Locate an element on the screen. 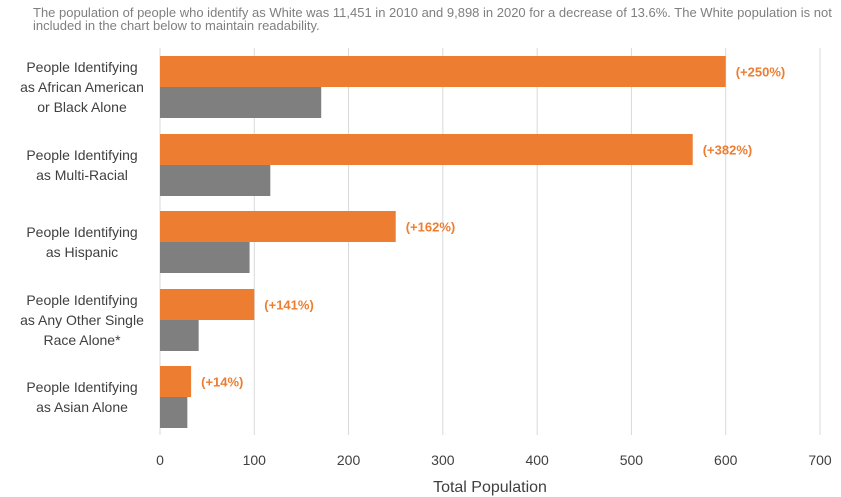 The image size is (841, 497). data-label: (+162%) is located at coordinates (431, 227).